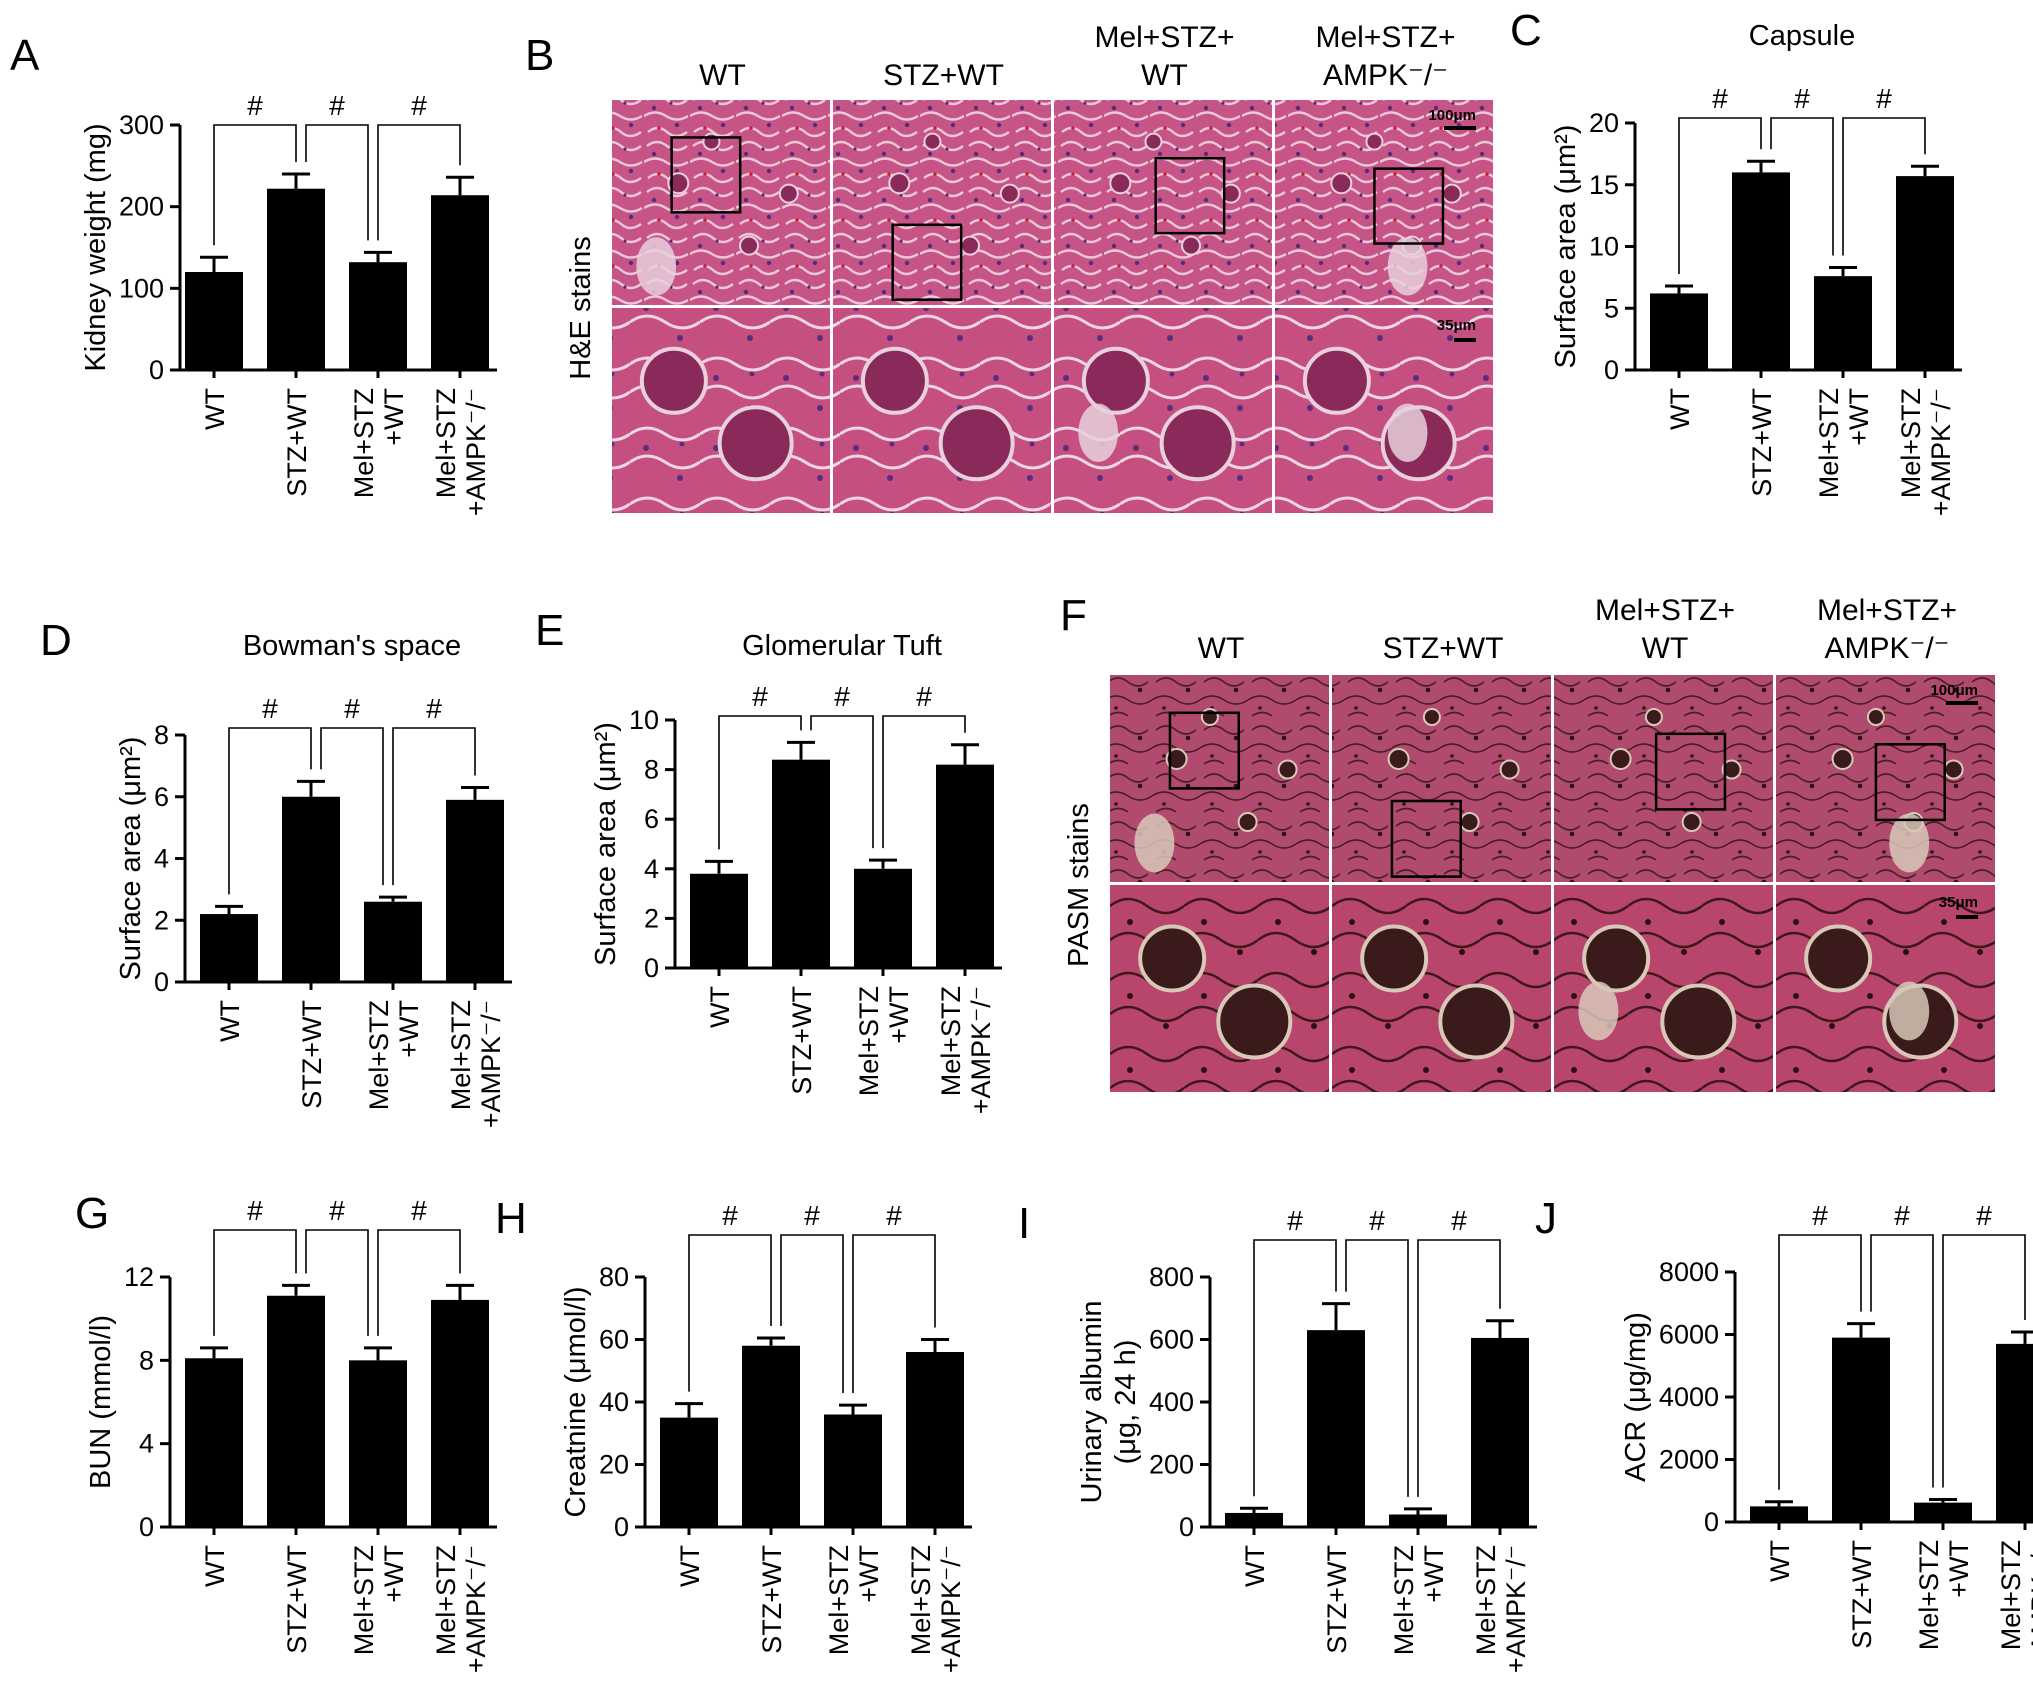 This screenshot has height=1701, width=2033. What do you see at coordinates (1689, 1397) in the screenshot?
I see `y-tick-label: 4000` at bounding box center [1689, 1397].